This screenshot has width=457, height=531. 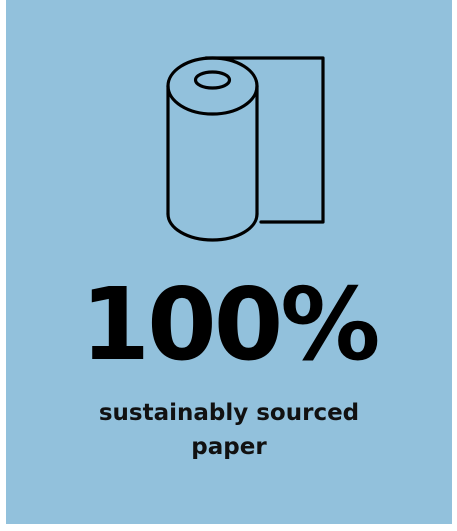 What do you see at coordinates (230, 324) in the screenshot?
I see `stat-value: 100%` at bounding box center [230, 324].